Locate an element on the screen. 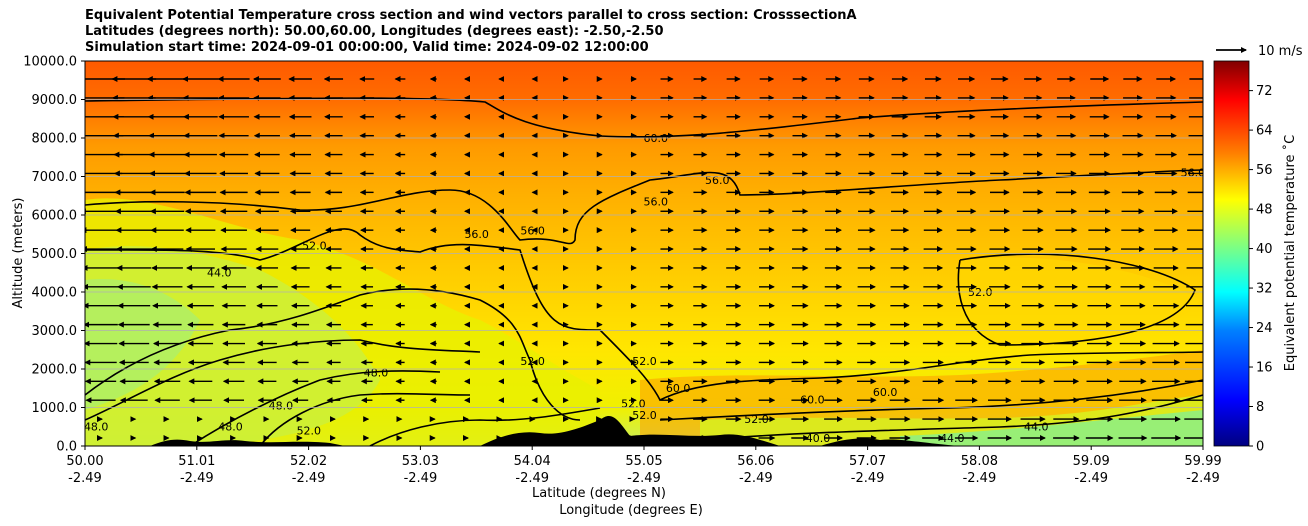 The height and width of the screenshot is (526, 1308). contour-label: 40.0 is located at coordinates (818, 438).